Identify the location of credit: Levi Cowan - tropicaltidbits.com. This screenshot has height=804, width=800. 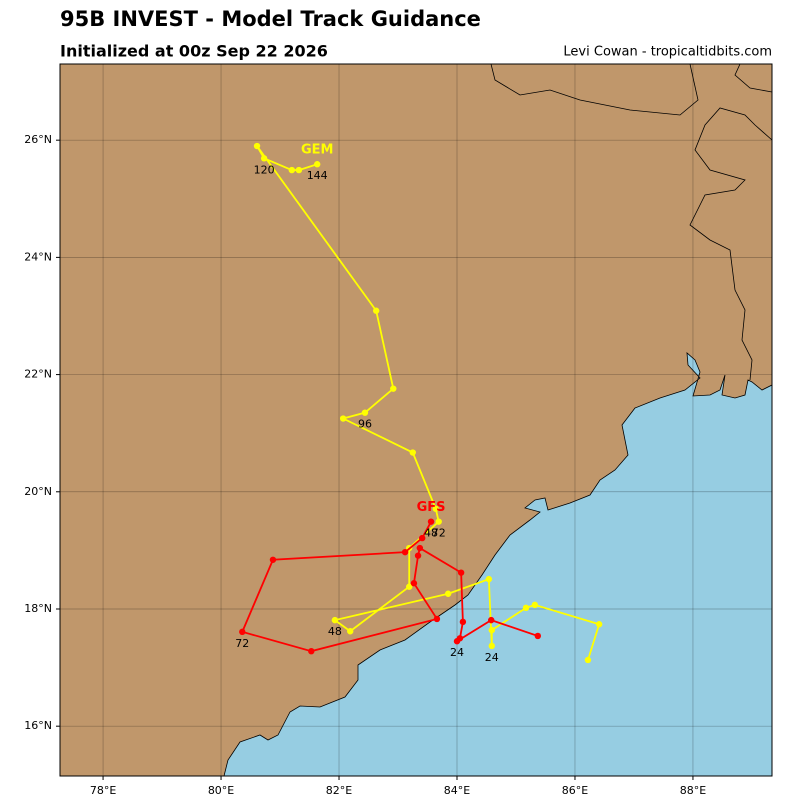
(667, 52).